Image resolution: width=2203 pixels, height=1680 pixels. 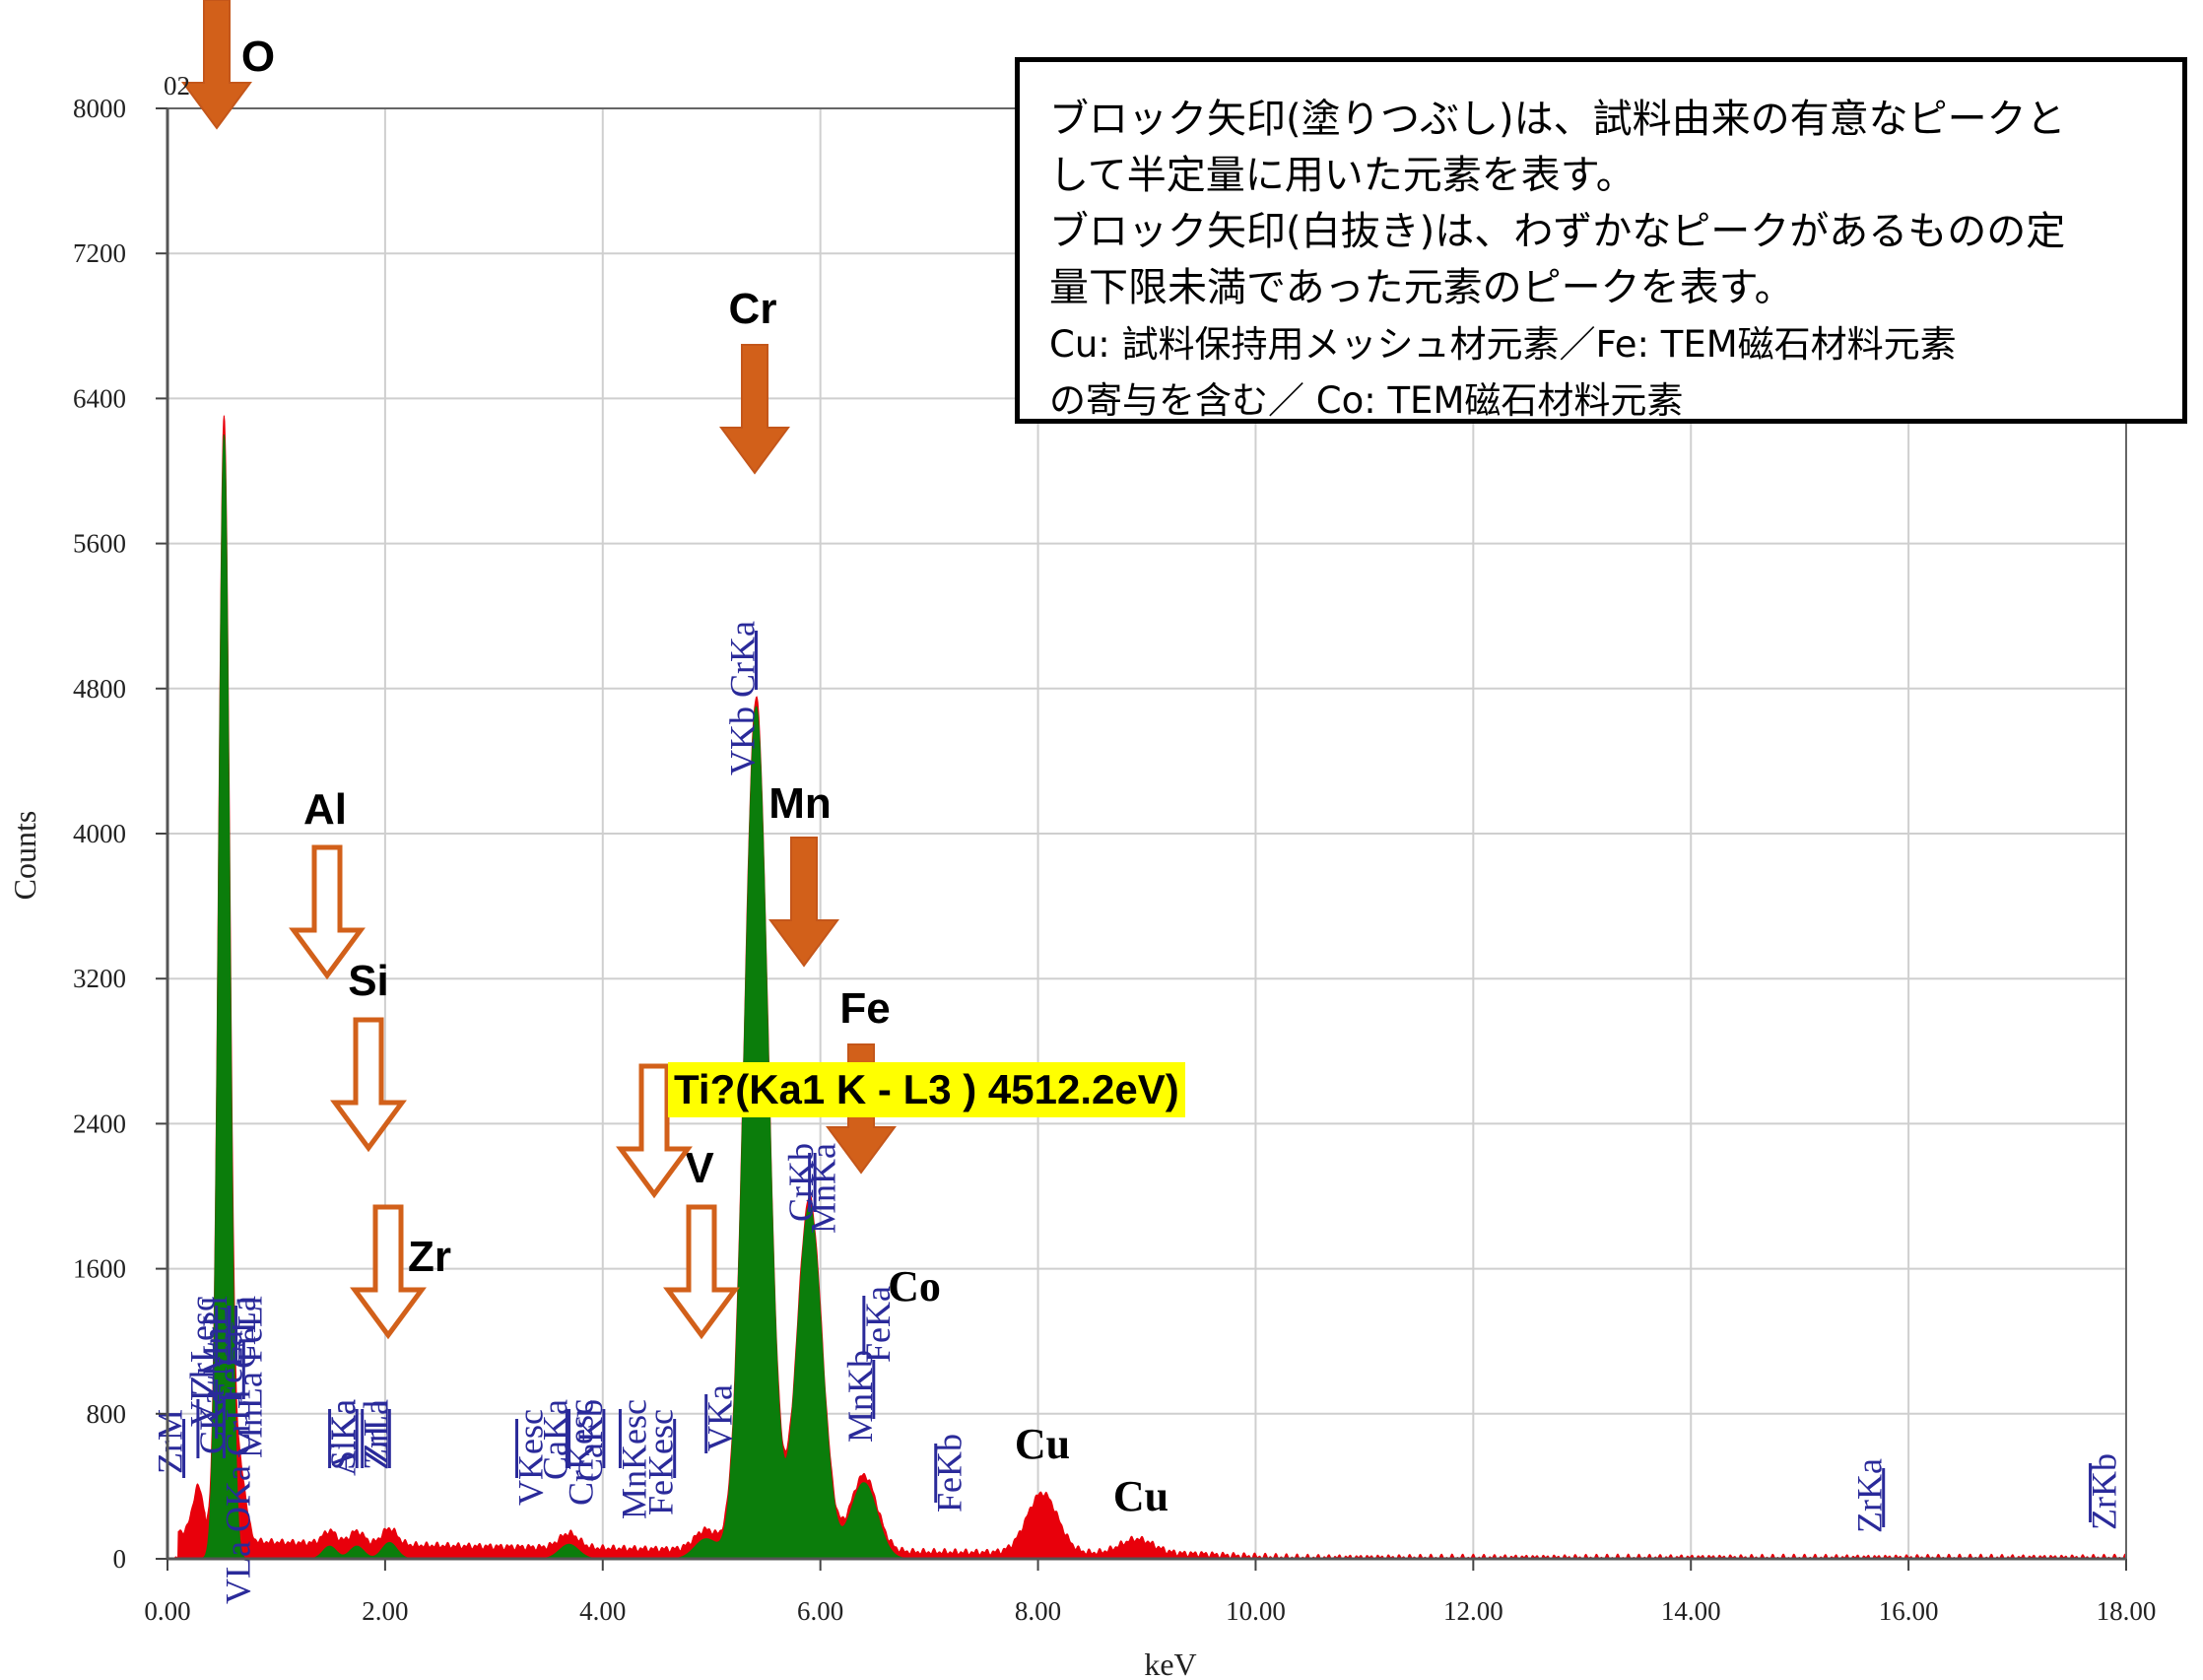 What do you see at coordinates (120, 1559) in the screenshot?
I see `y-tick-label: 0` at bounding box center [120, 1559].